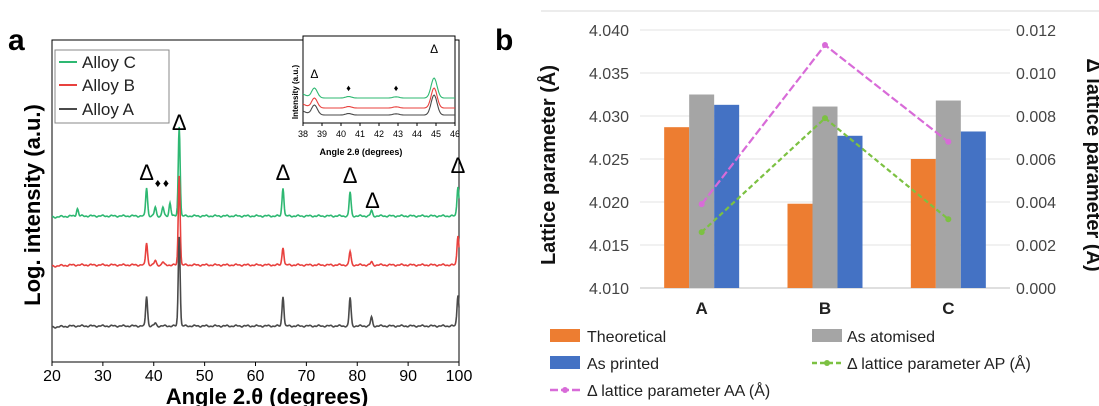 This screenshot has width=1099, height=406. Describe the element at coordinates (891, 337) in the screenshot. I see `legend-label-as-atomised: As atomised` at that location.